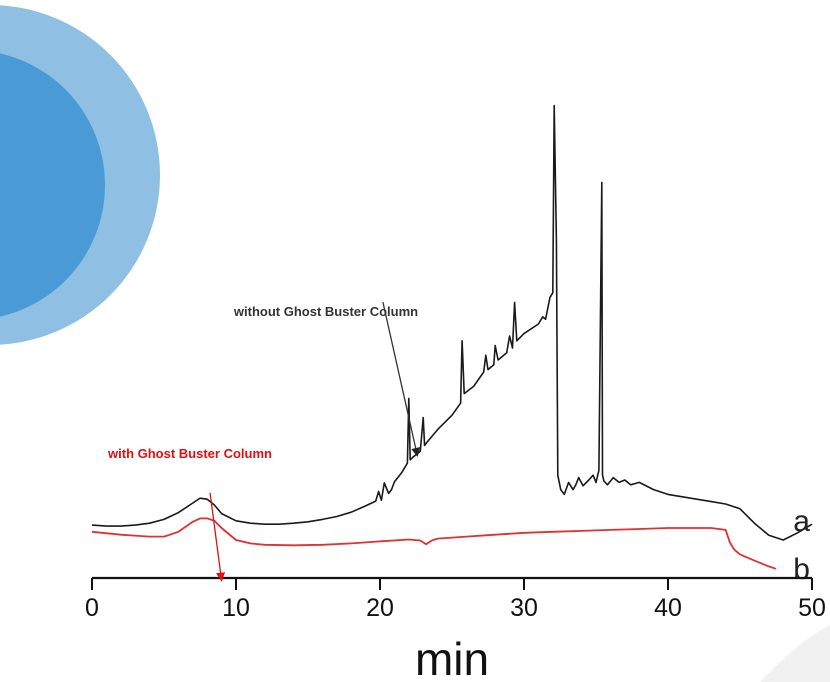 The image size is (830, 682). Describe the element at coordinates (452, 657) in the screenshot. I see `x-axis-title: min` at that location.